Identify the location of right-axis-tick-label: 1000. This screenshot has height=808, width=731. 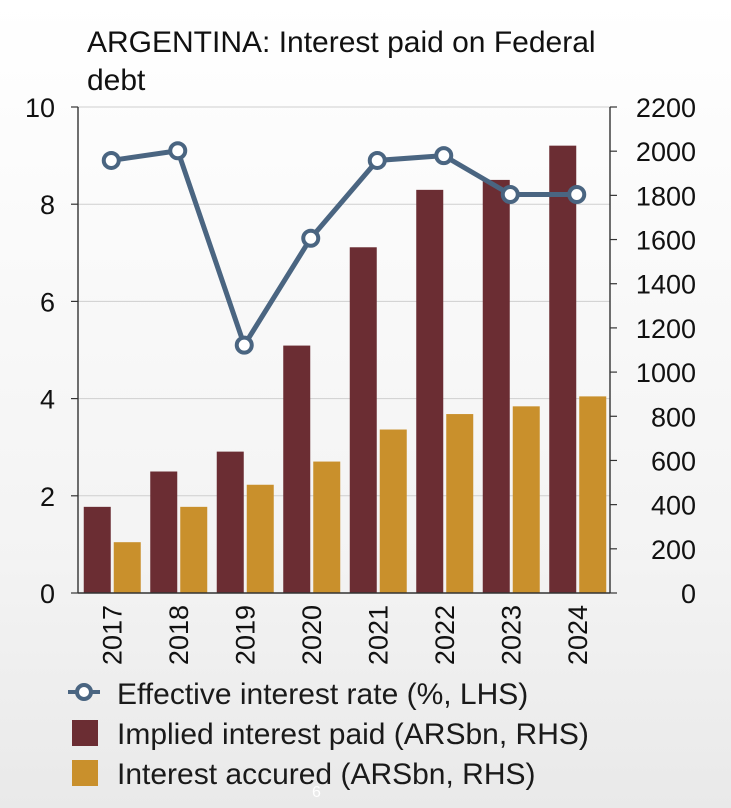
(666, 373).